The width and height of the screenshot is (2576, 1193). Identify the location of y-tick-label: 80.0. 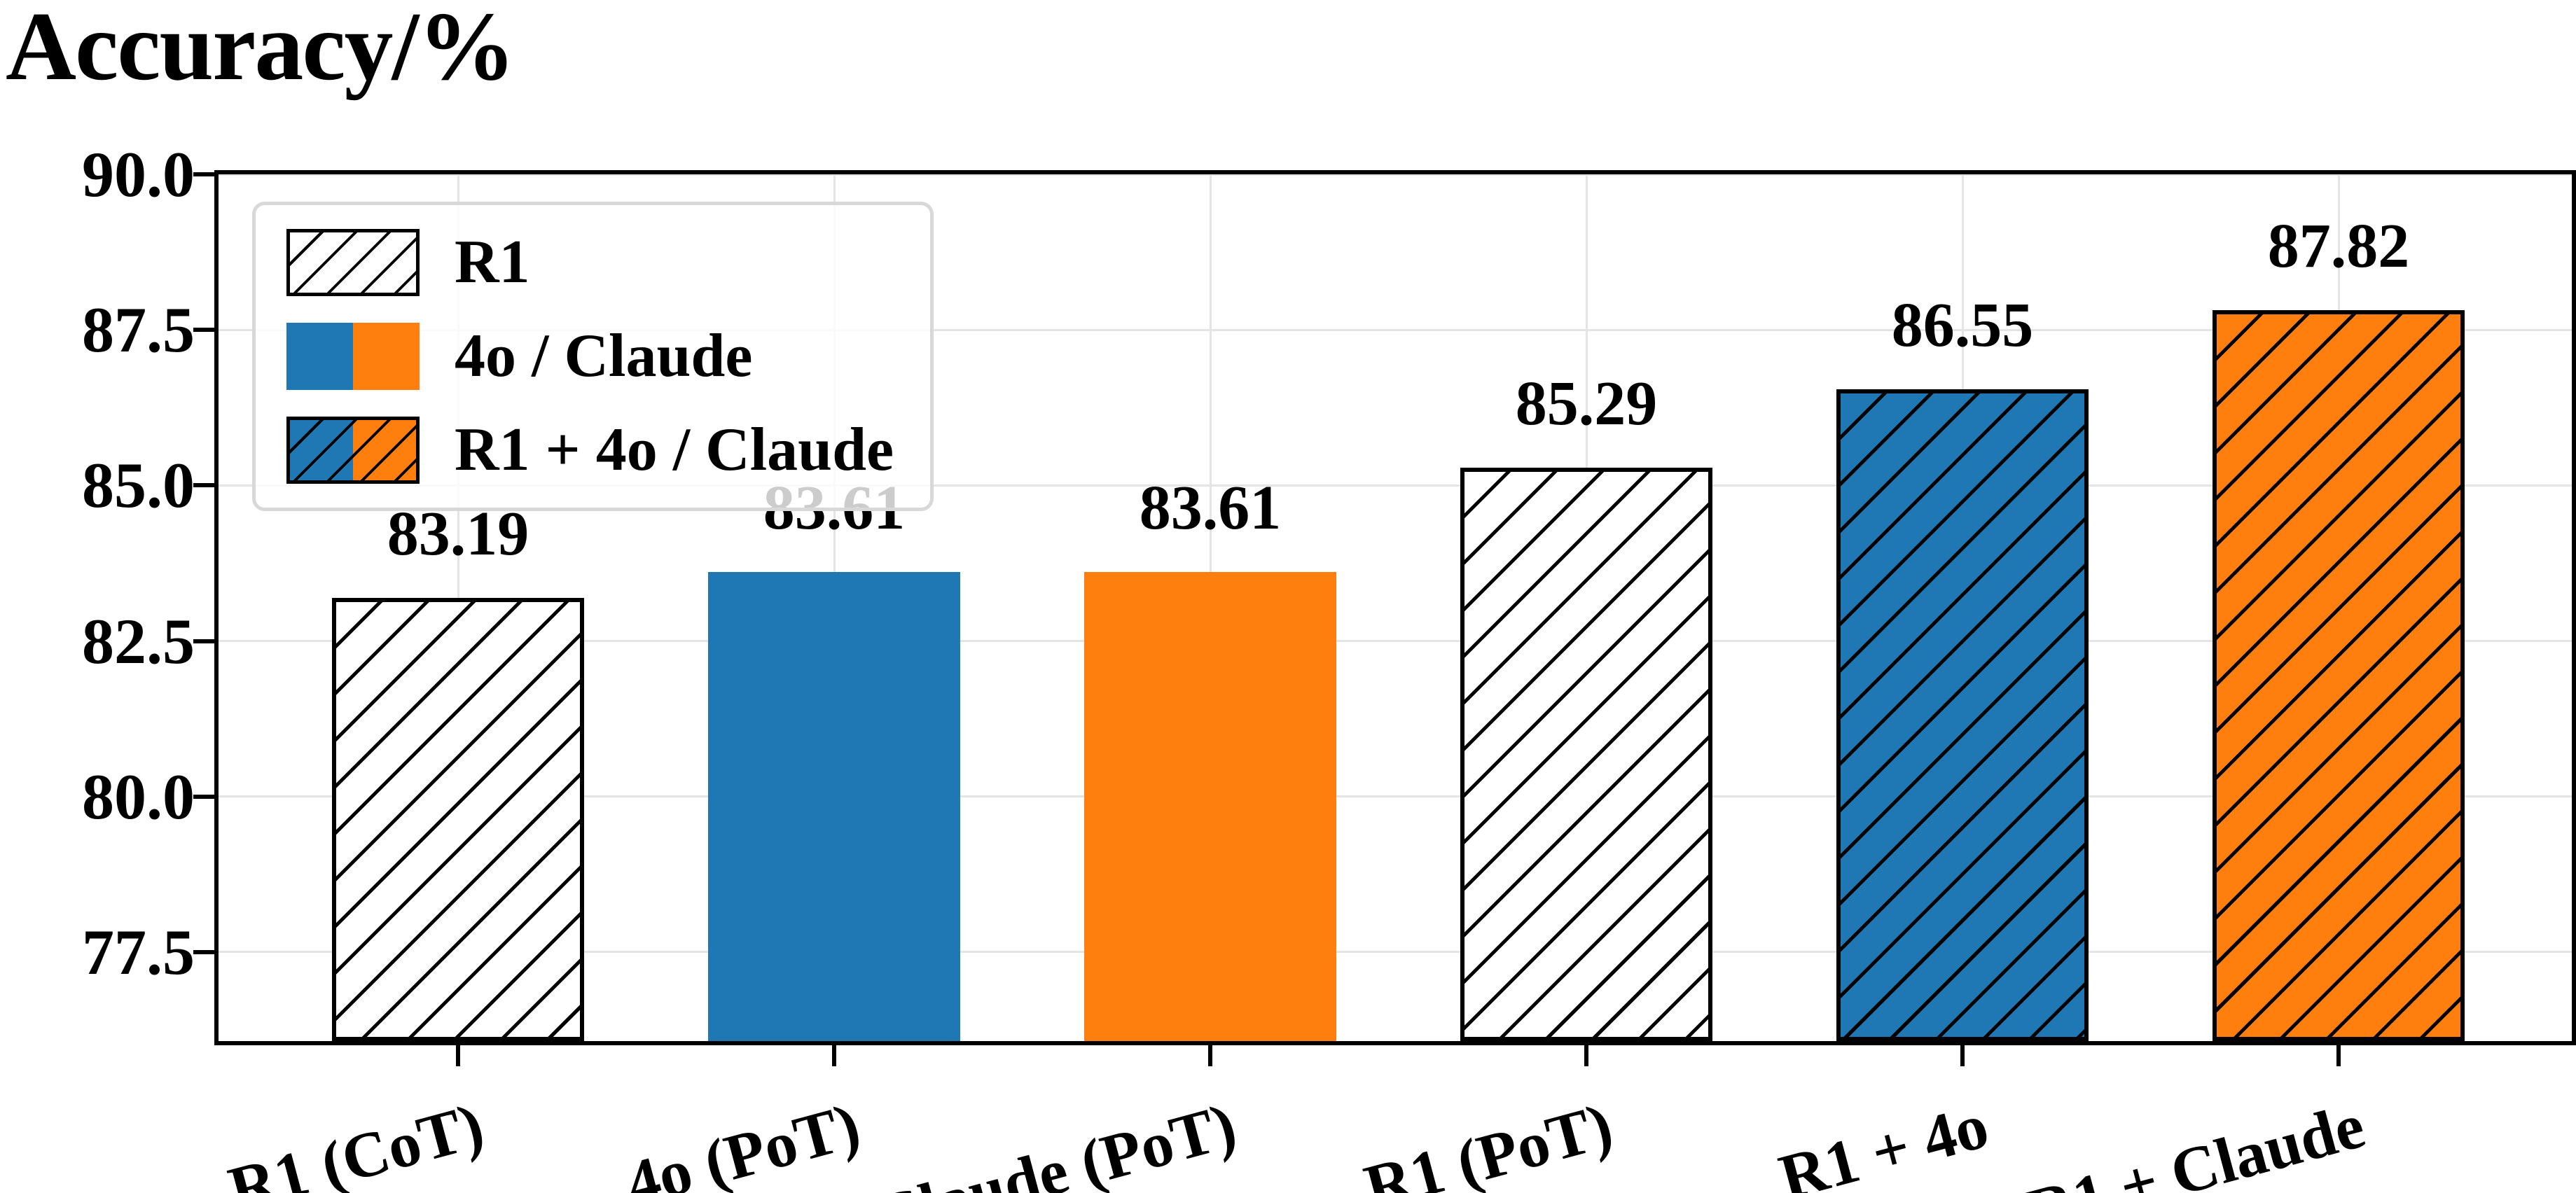
(139, 796).